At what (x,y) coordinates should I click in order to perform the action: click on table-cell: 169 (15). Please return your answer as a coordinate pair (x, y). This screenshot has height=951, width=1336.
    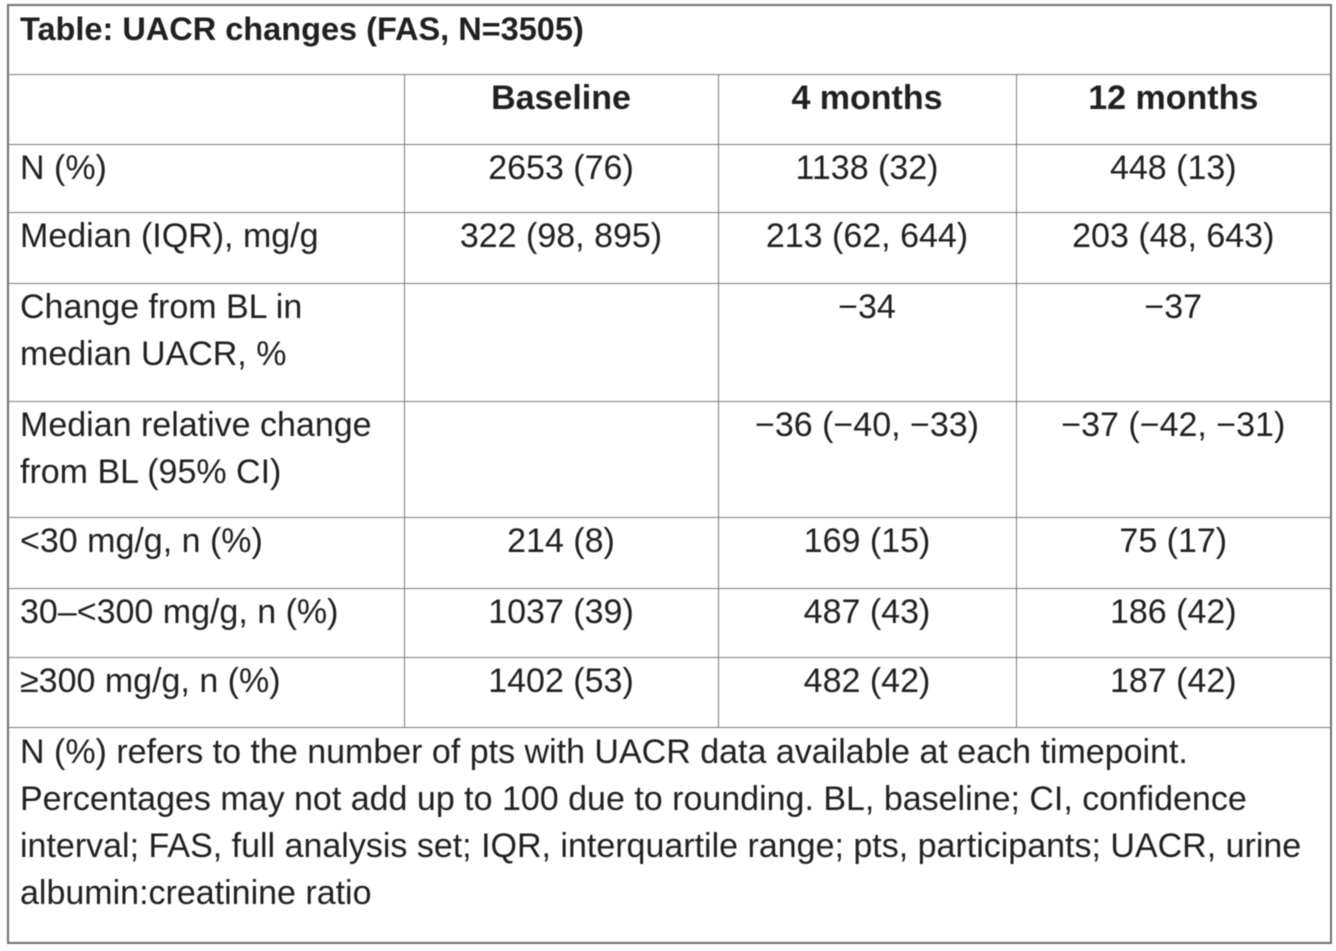
    Looking at the image, I should click on (867, 552).